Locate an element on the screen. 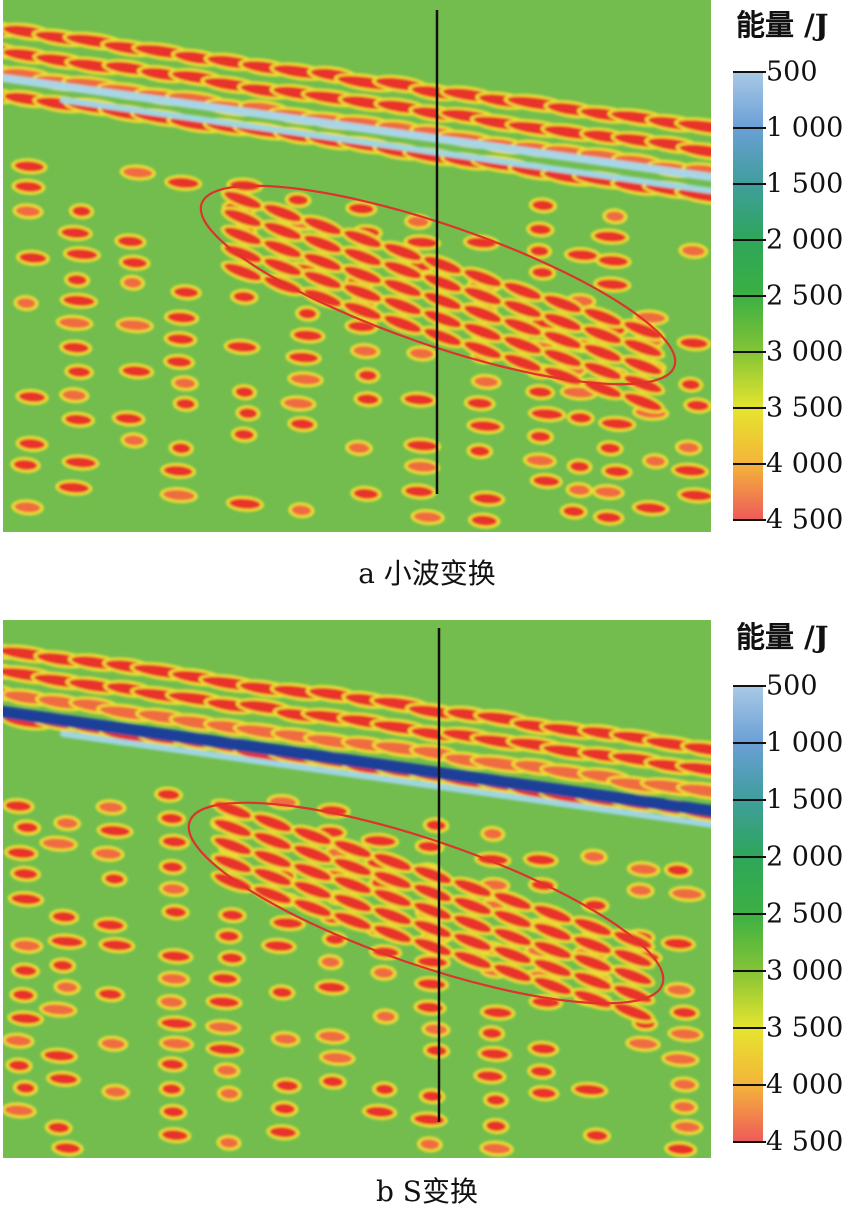 The width and height of the screenshot is (854, 1210). figure-caption: a 小波变换 is located at coordinates (427, 573).